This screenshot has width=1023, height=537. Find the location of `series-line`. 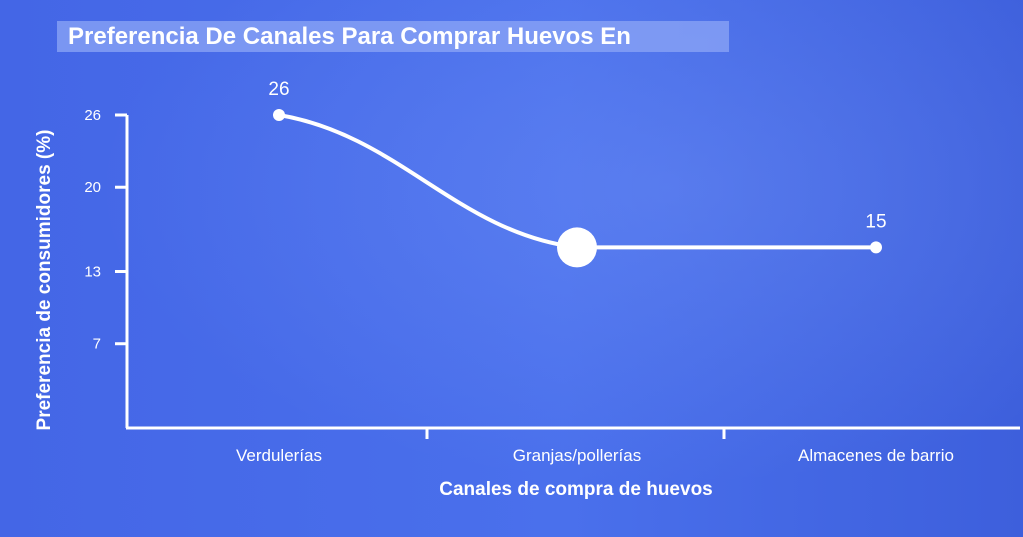

series-line is located at coordinates (577, 181).